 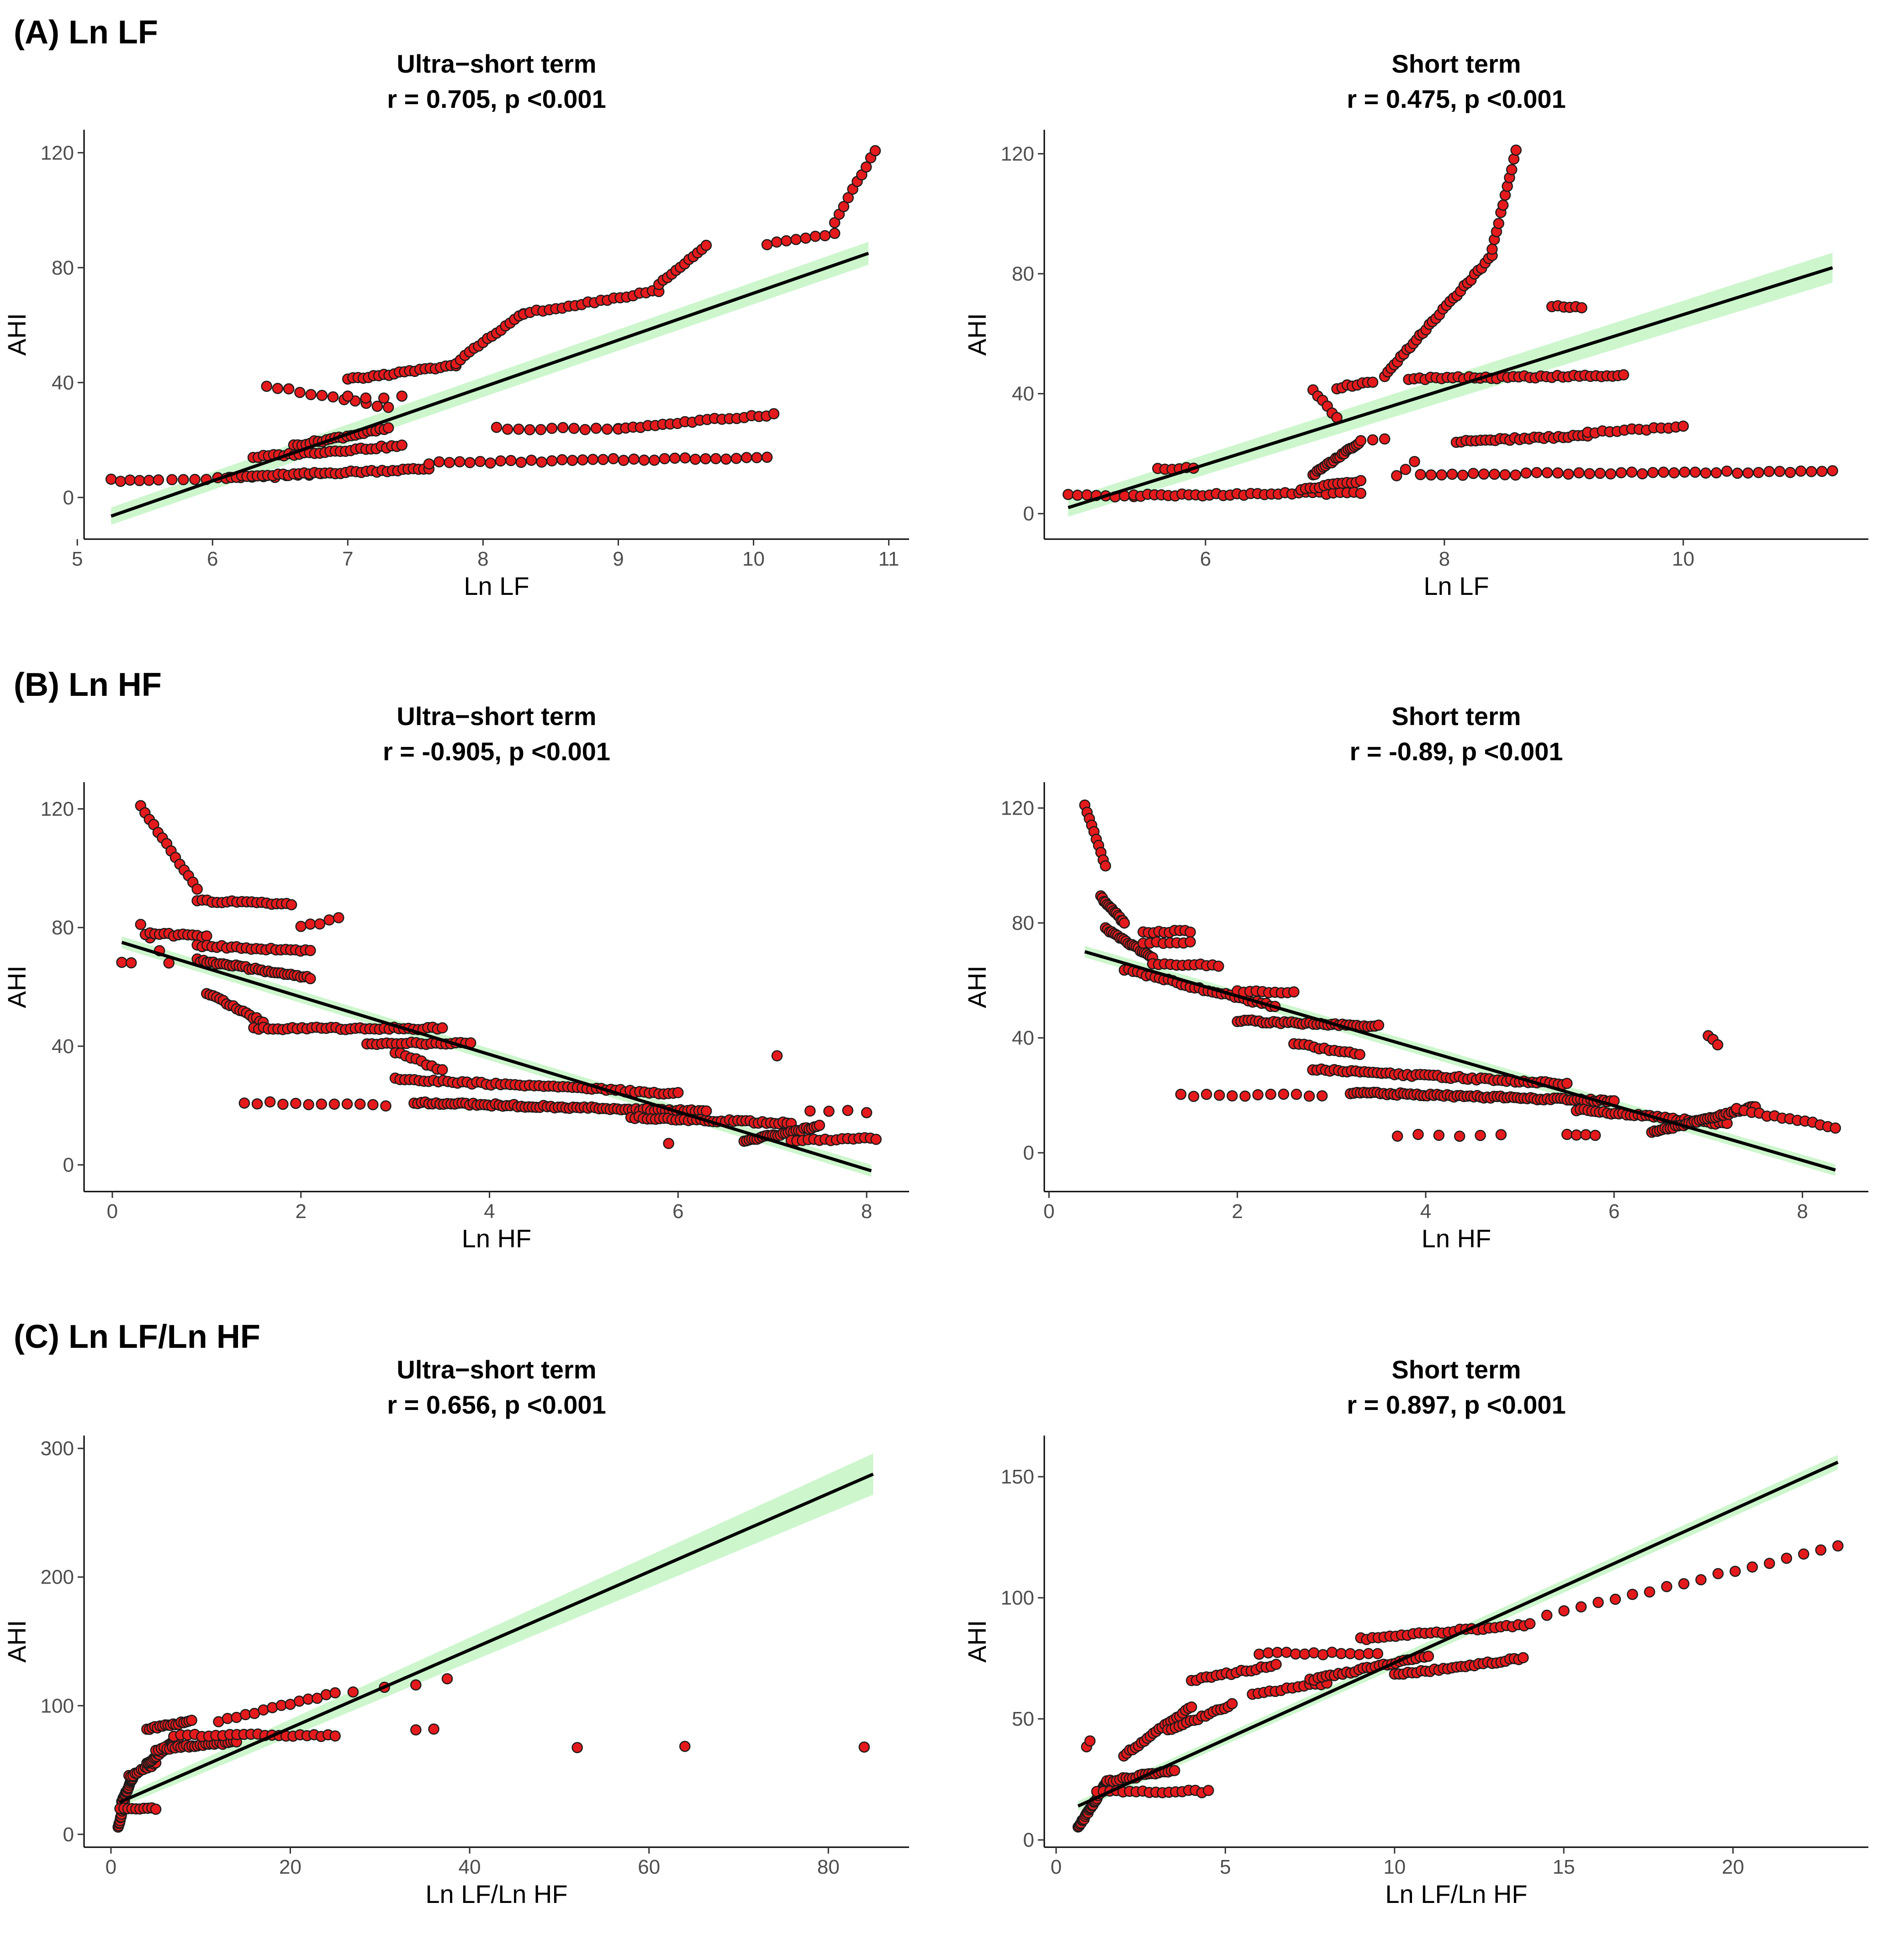 What do you see at coordinates (649, 1867) in the screenshot?
I see `x-tick-label: 60` at bounding box center [649, 1867].